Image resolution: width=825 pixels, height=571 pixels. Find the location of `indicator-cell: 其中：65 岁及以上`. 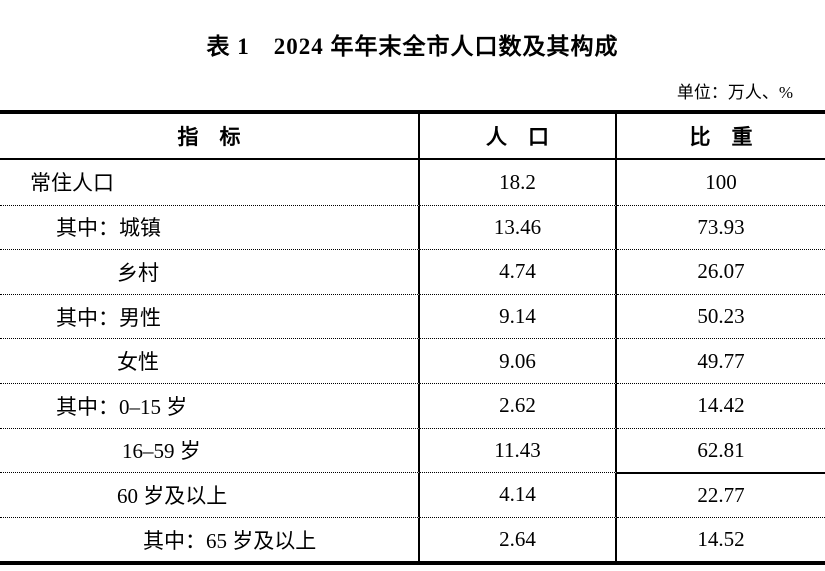

indicator-cell: 其中：65 岁及以上 is located at coordinates (210, 539).